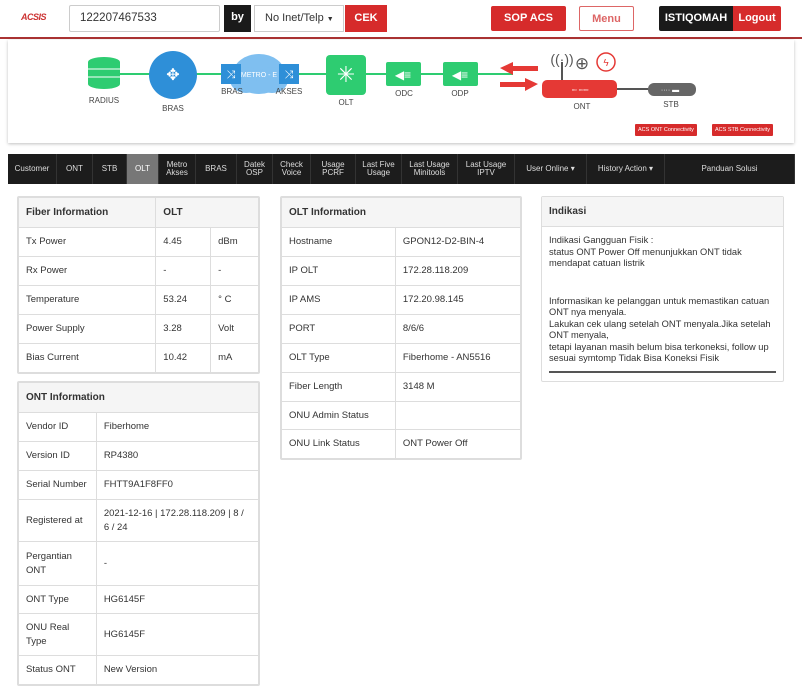 The height and width of the screenshot is (688, 802). What do you see at coordinates (379, 169) in the screenshot?
I see `tab-last-five-usage: Last Five Usage` at bounding box center [379, 169].